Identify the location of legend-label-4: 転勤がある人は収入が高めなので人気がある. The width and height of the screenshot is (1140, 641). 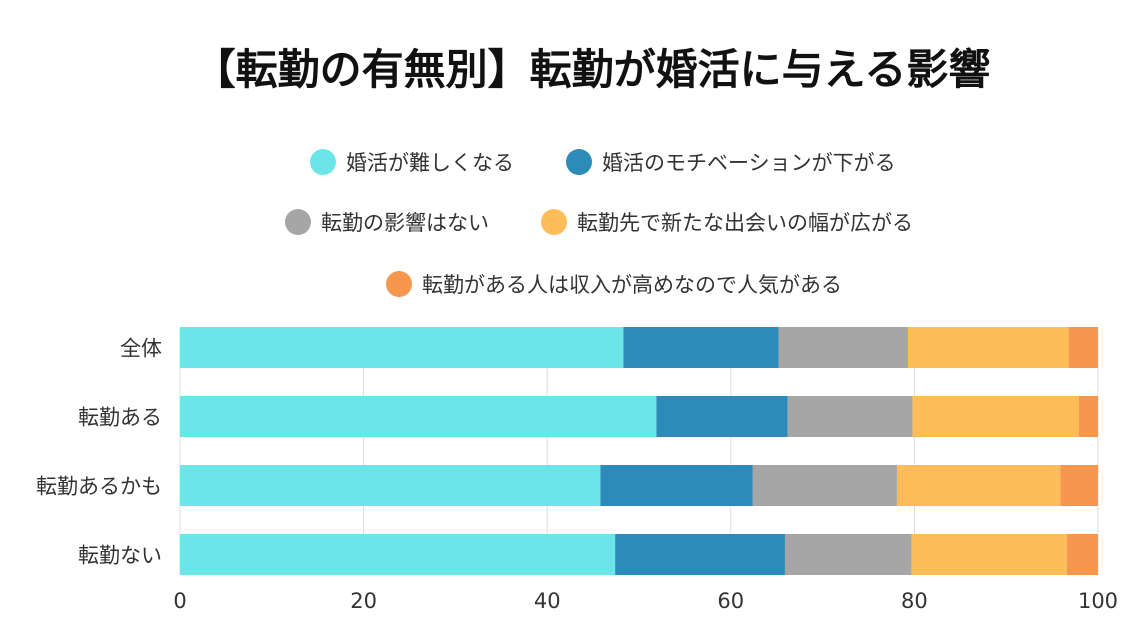
(632, 285).